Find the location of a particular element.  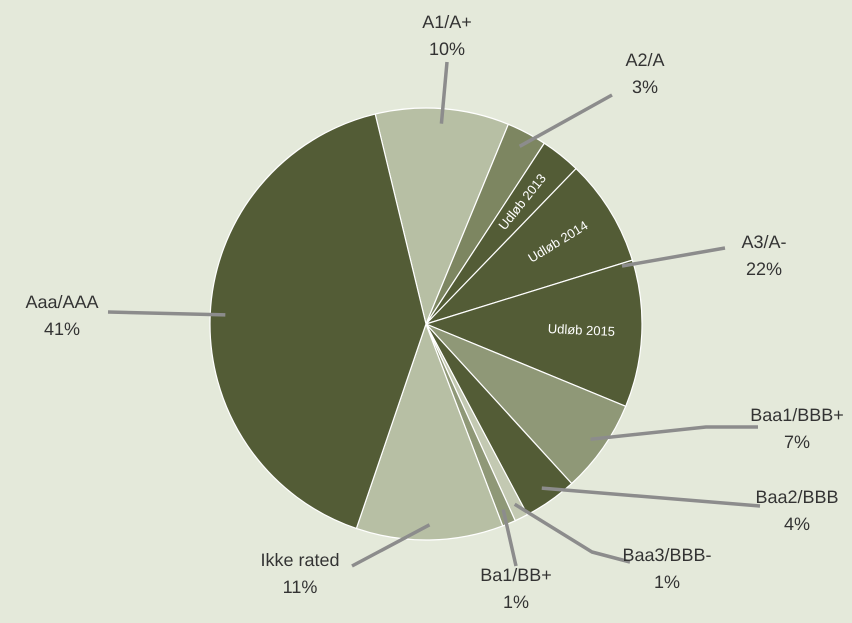

data-label: 4% is located at coordinates (797, 524).